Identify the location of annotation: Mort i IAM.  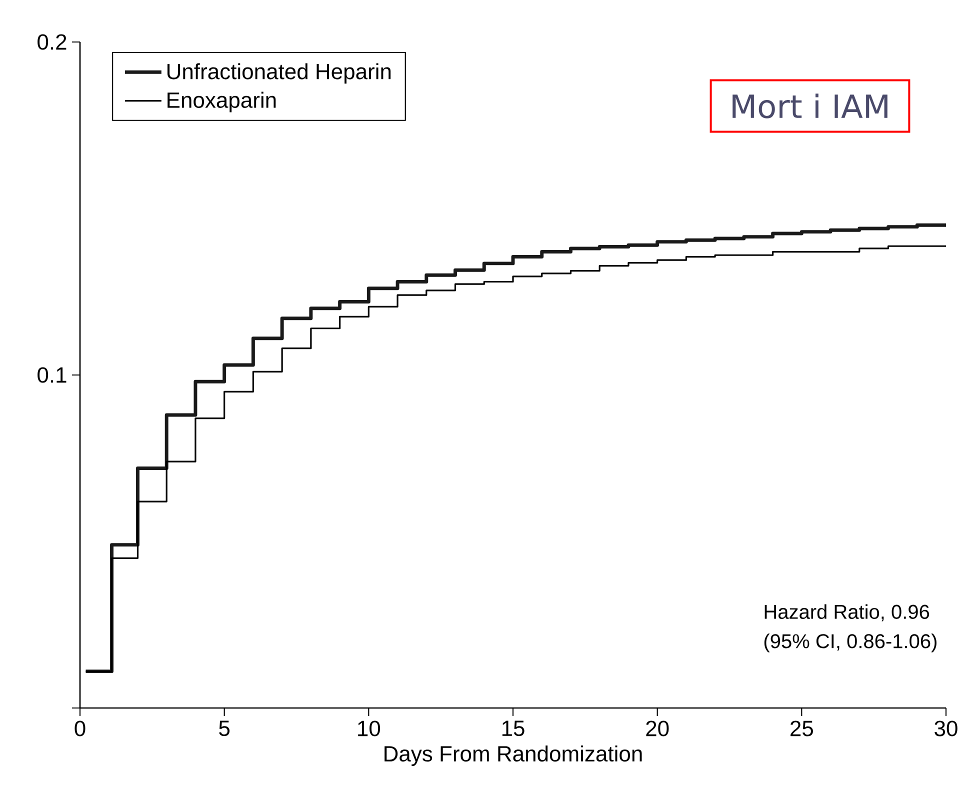
(810, 106).